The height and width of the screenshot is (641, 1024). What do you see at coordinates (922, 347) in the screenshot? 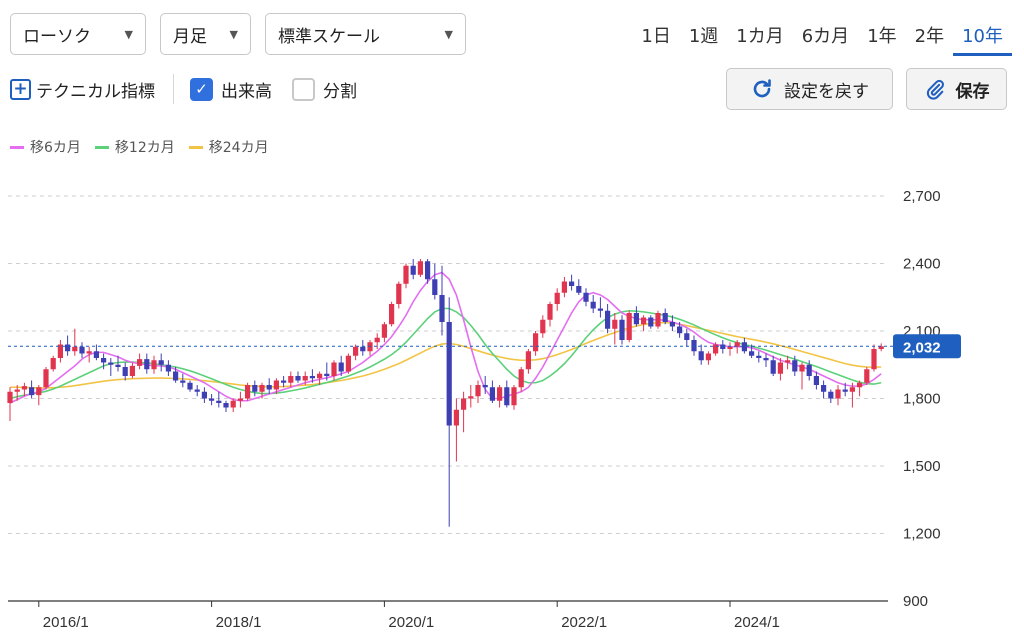
I see `last-price-label: 2,032` at bounding box center [922, 347].